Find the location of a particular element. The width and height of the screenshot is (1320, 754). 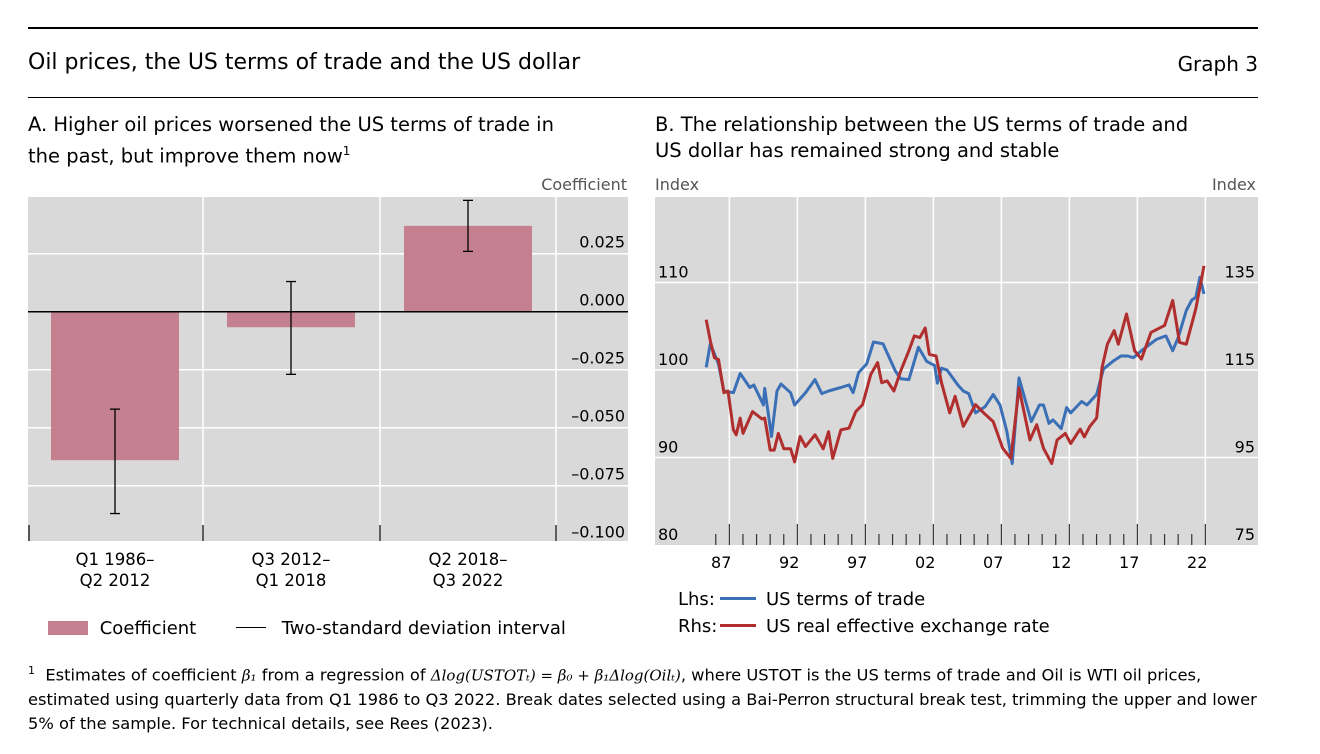

title-rule is located at coordinates (643, 97).